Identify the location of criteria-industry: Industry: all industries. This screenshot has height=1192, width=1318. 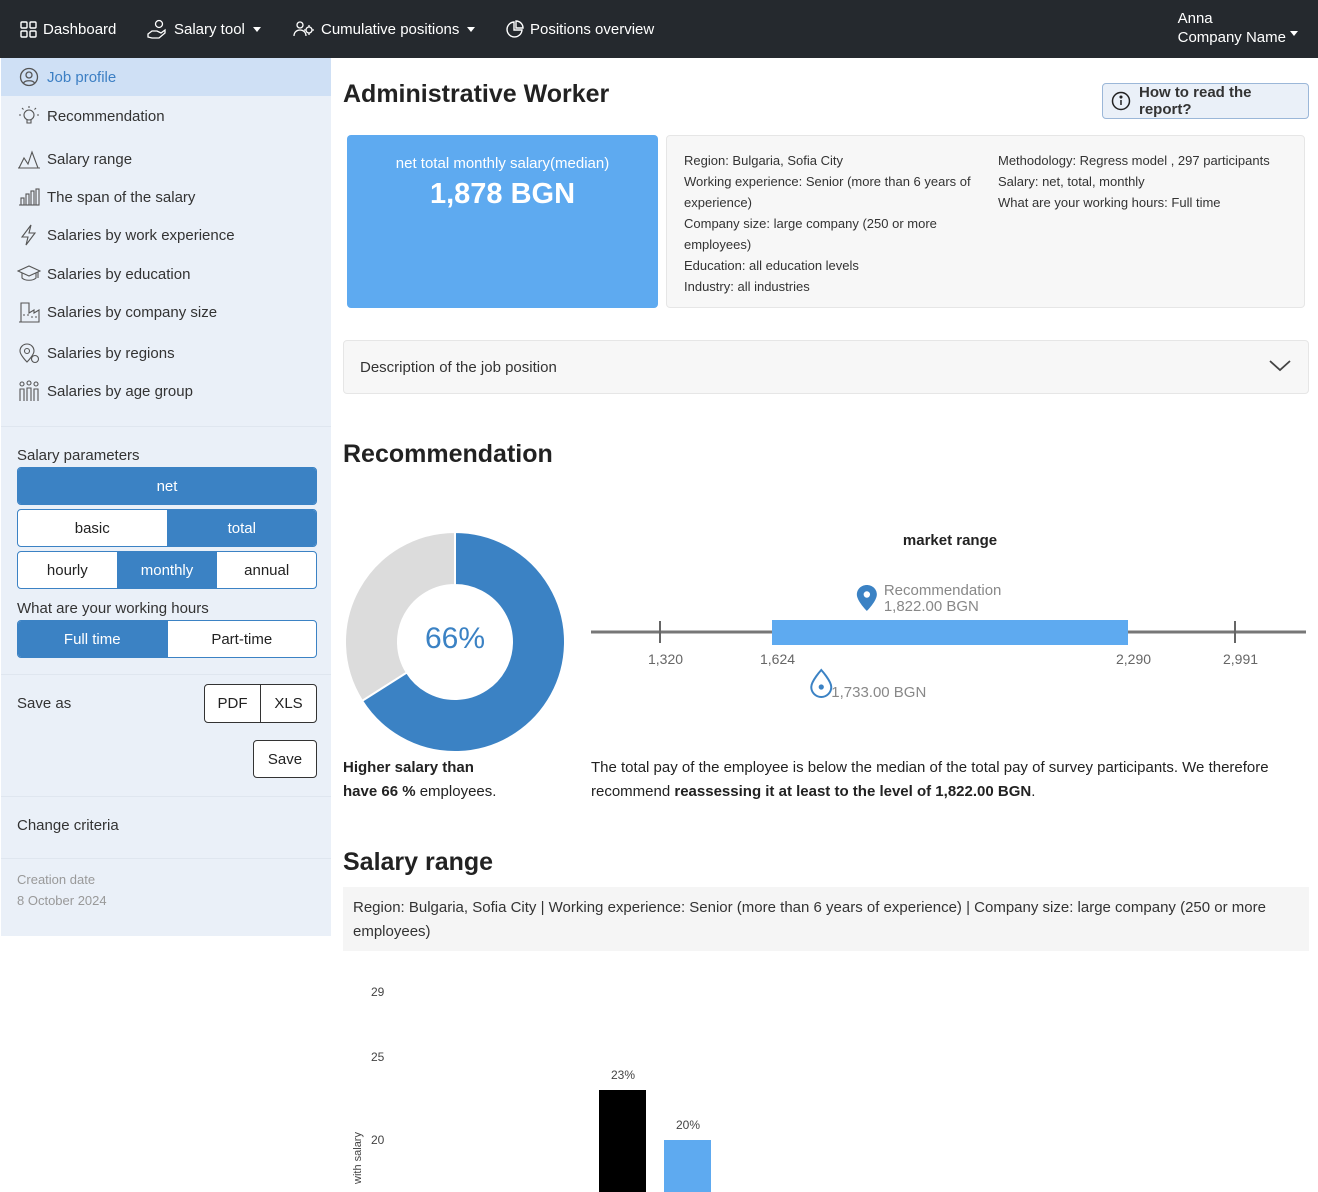
(747, 286).